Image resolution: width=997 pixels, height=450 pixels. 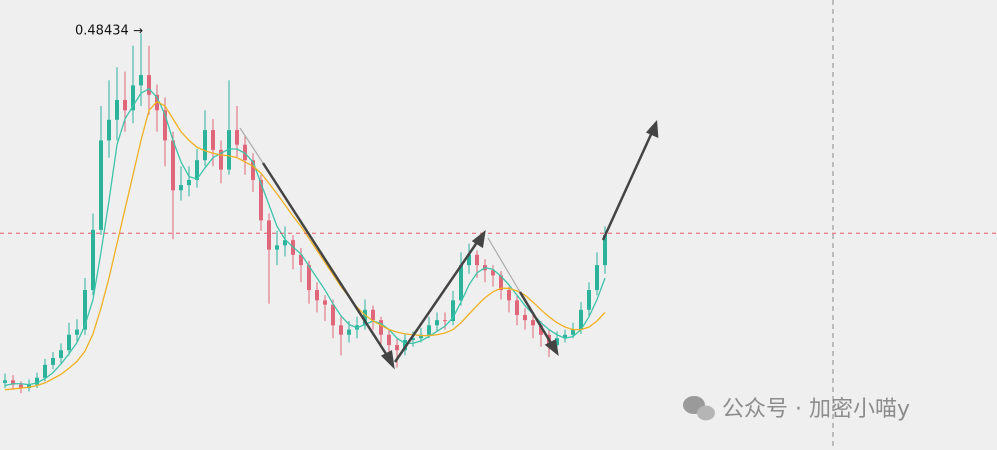 What do you see at coordinates (816, 409) in the screenshot?
I see `watermark: 公众号 · 加密小喵y` at bounding box center [816, 409].